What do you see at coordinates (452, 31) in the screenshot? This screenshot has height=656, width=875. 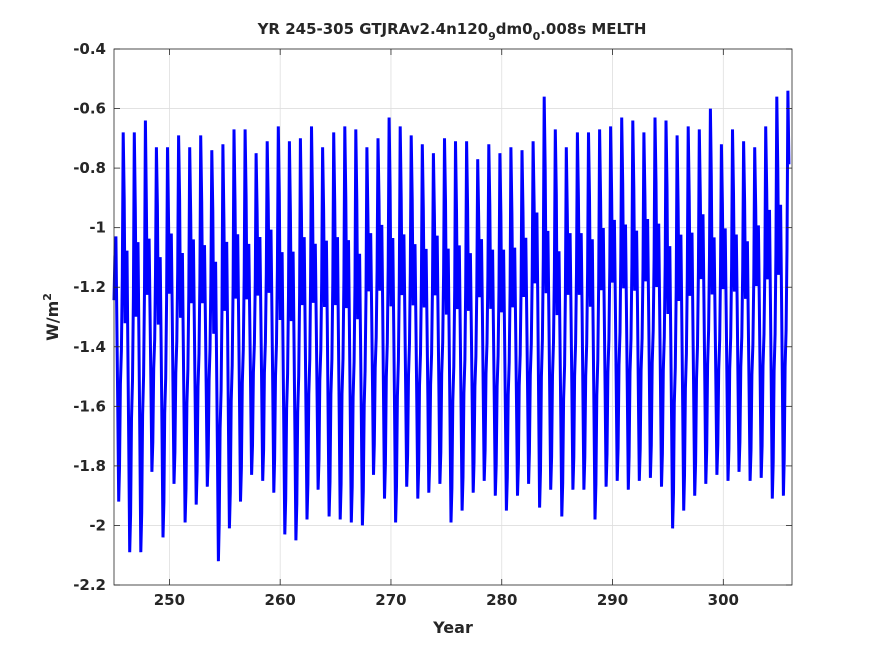 I see `chart-title: YR 245-305 GTJRAv2.4n1209dm00.008s MELTH` at bounding box center [452, 31].